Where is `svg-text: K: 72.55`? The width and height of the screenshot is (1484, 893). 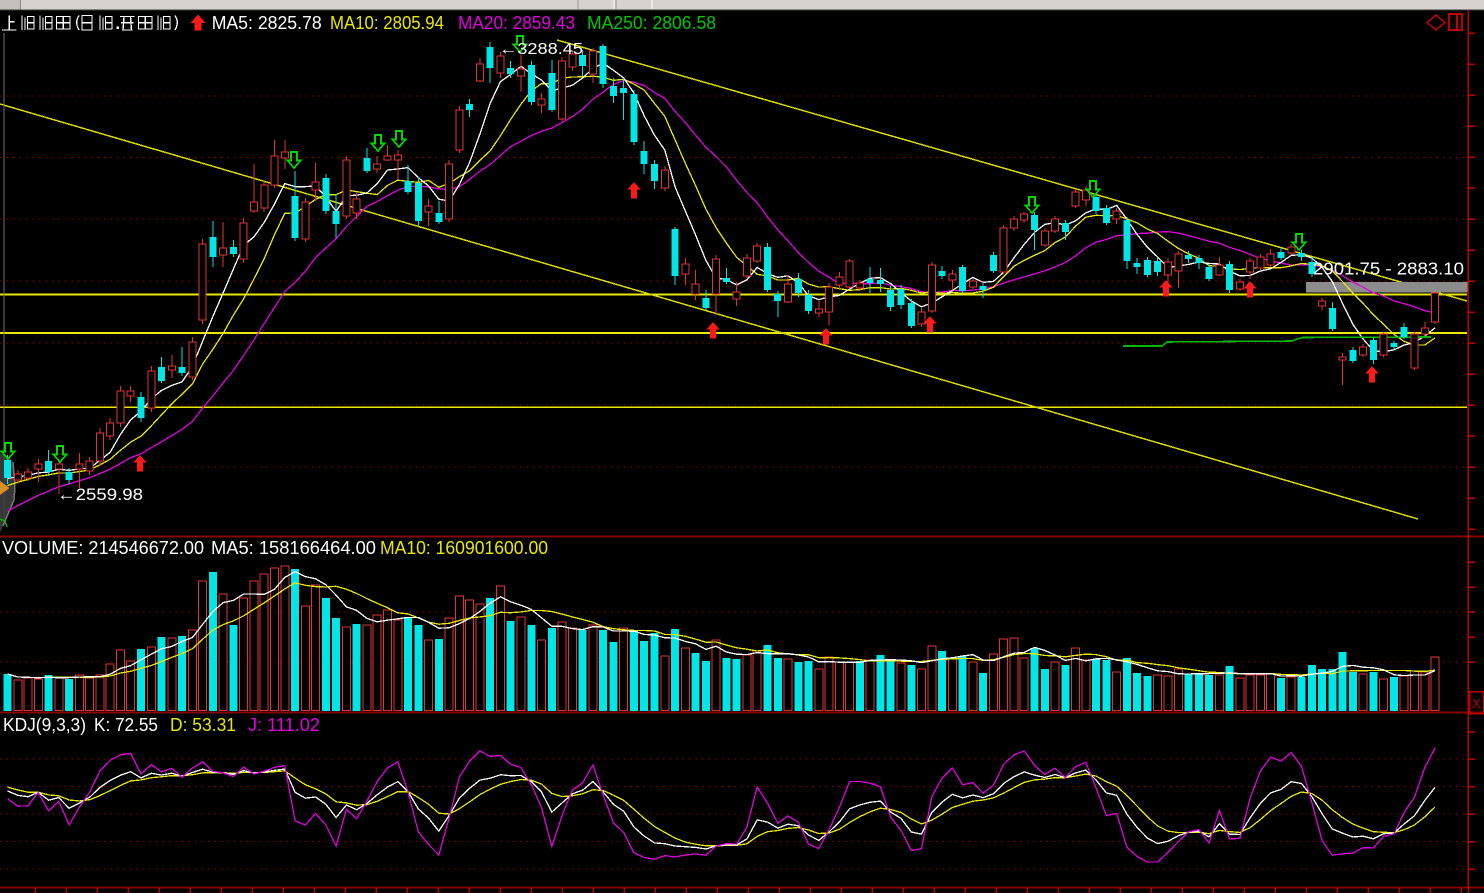 svg-text: K: 72.55 is located at coordinates (126, 725).